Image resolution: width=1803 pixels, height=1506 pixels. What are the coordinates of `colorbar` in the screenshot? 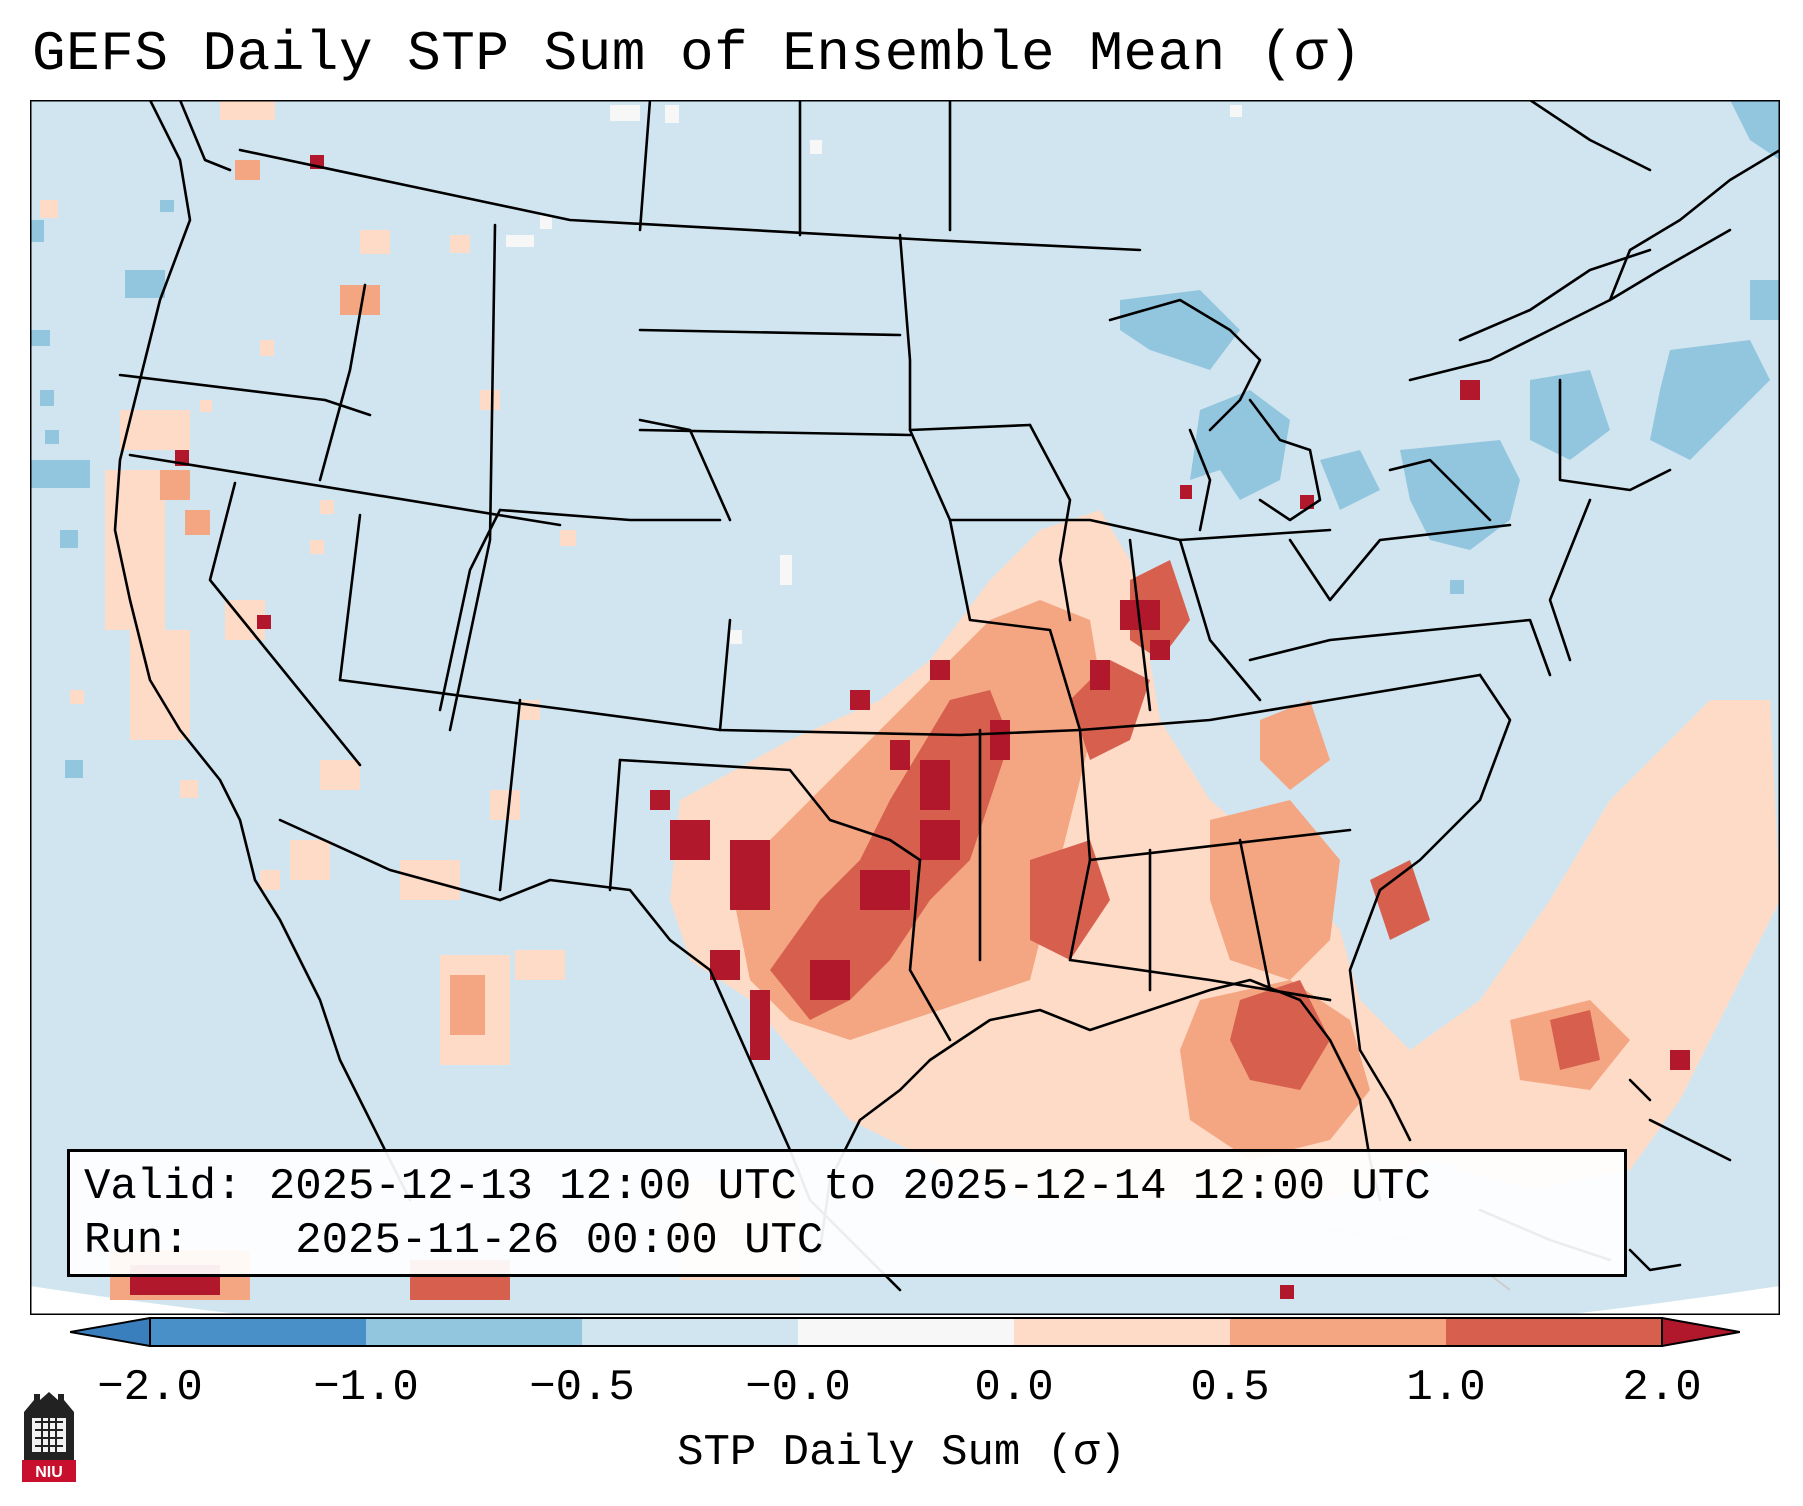 It's located at (905, 1332).